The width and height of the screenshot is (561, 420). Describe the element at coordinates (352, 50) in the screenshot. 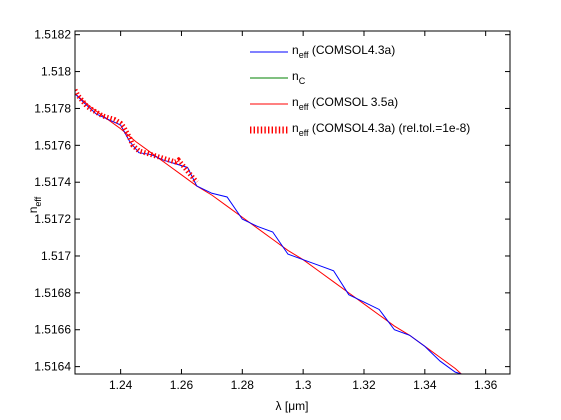

I see `legend-label-rest: (COMSOL4.3a)` at that location.